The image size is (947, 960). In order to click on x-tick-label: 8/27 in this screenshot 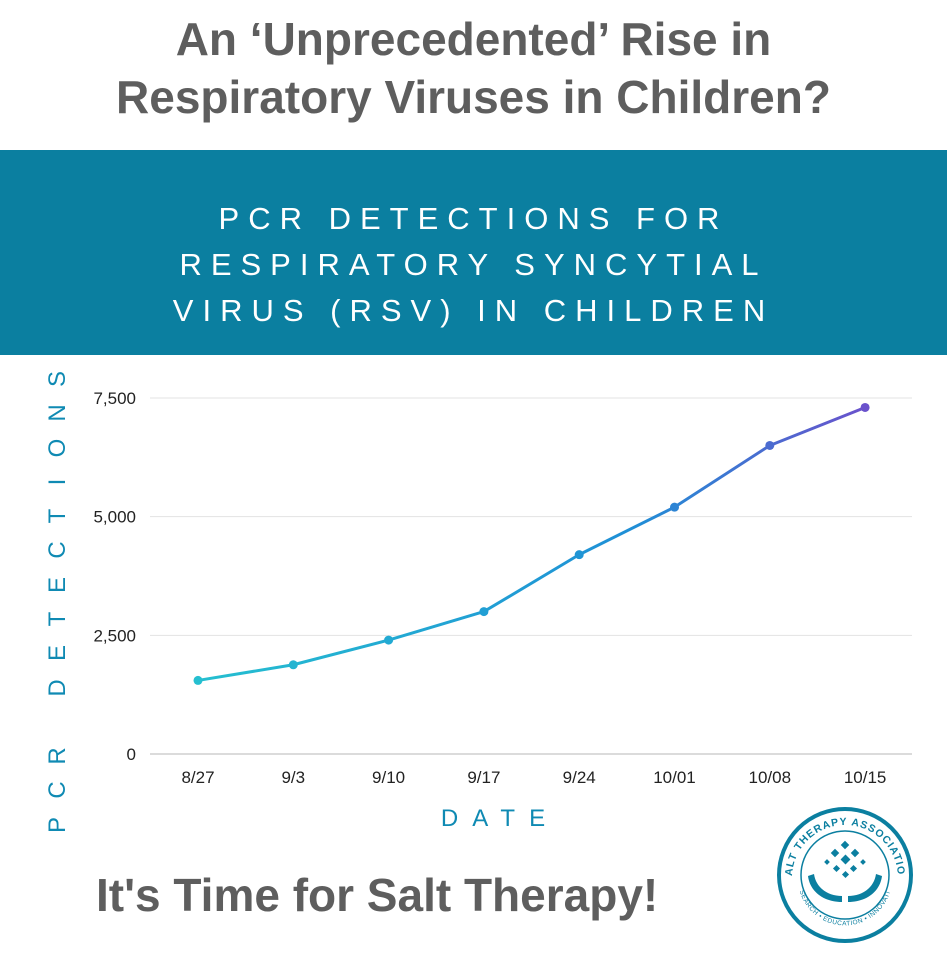, I will do `click(197, 777)`.